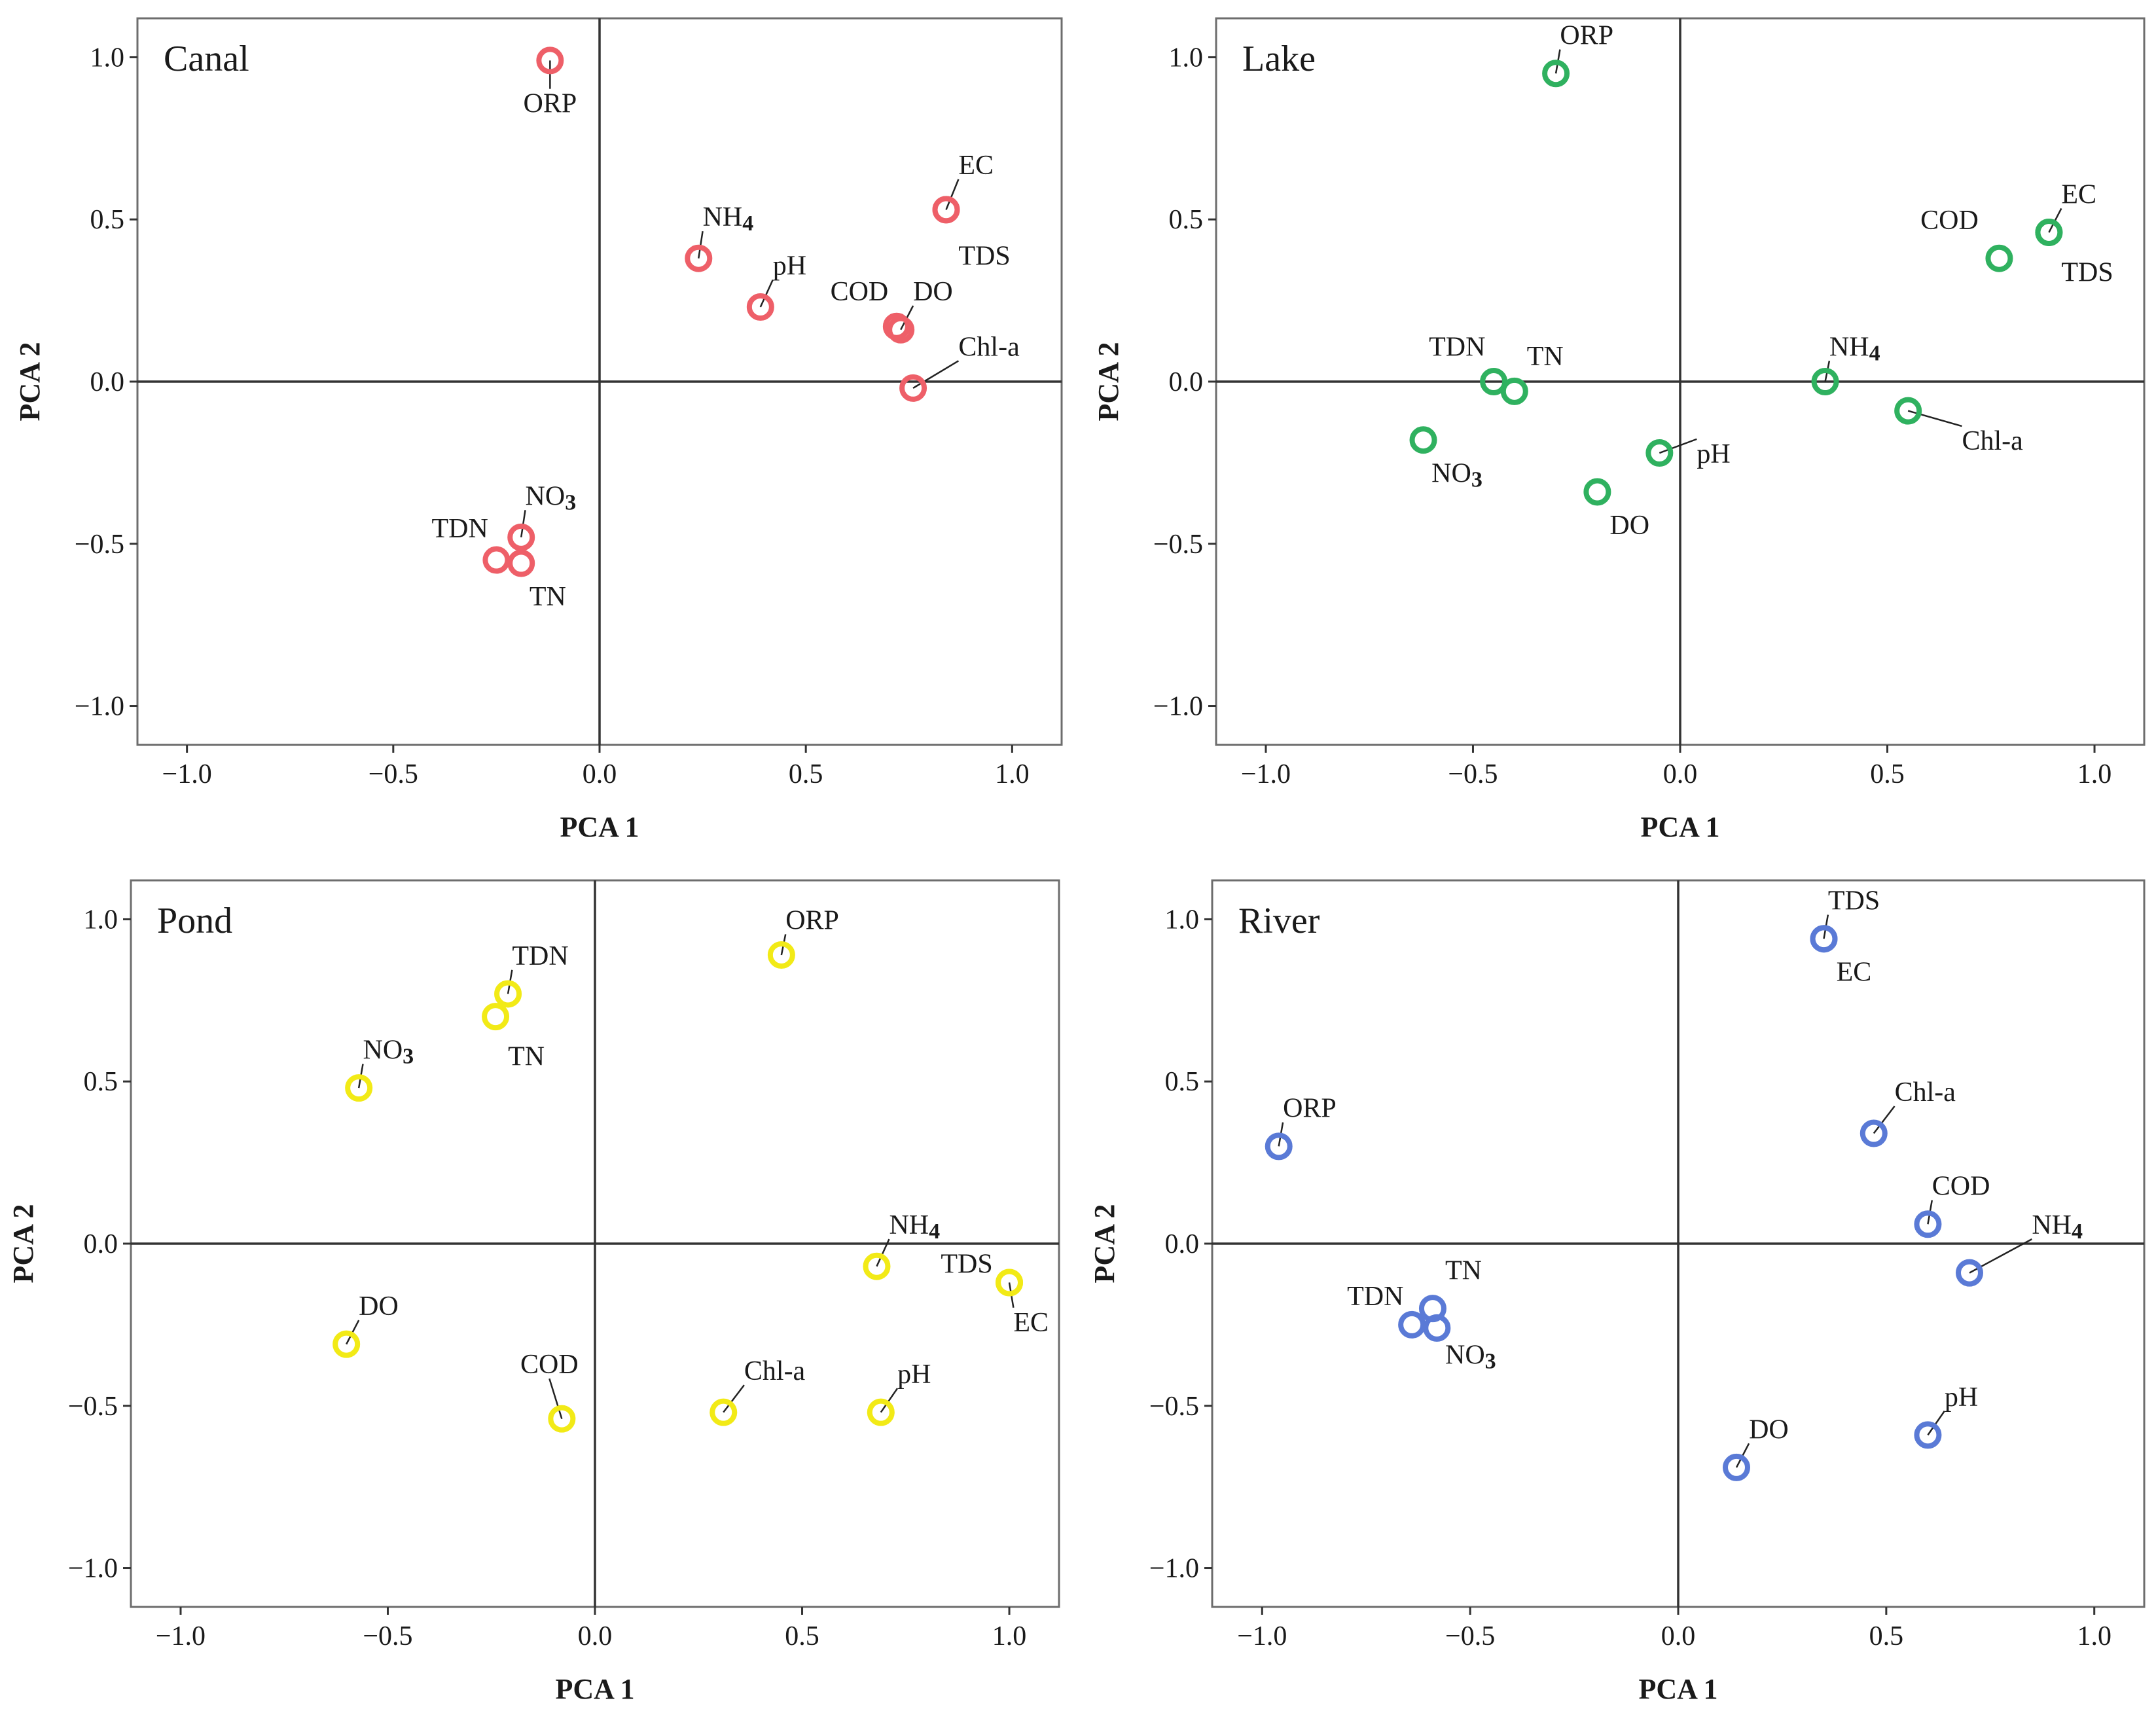 Image resolution: width=2156 pixels, height=1728 pixels. What do you see at coordinates (2087, 272) in the screenshot?
I see `lake-label-tds: TDS` at bounding box center [2087, 272].